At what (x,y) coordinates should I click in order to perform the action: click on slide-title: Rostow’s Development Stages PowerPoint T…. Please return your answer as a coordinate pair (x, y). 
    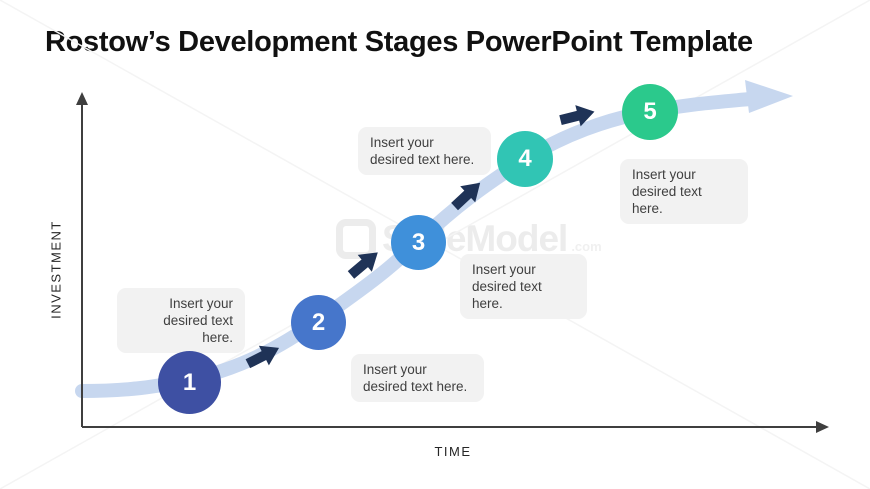
    Looking at the image, I should click on (399, 42).